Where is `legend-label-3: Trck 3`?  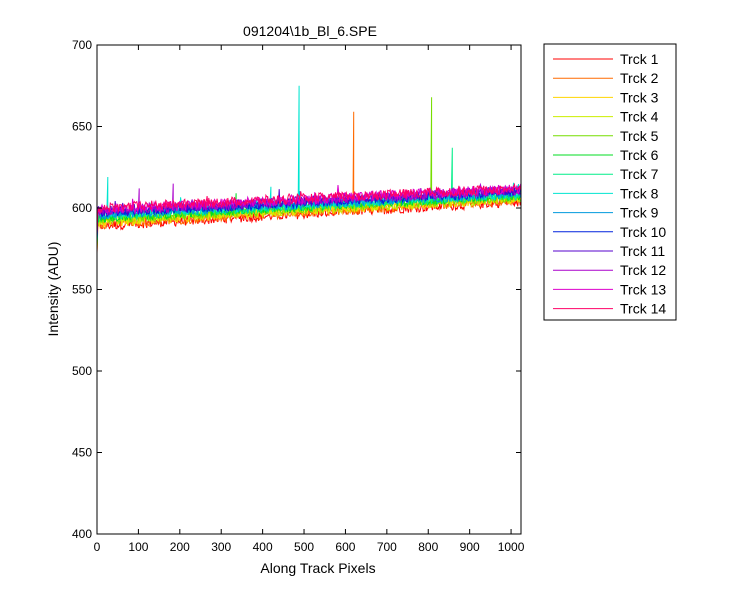 legend-label-3: Trck 3 is located at coordinates (639, 97).